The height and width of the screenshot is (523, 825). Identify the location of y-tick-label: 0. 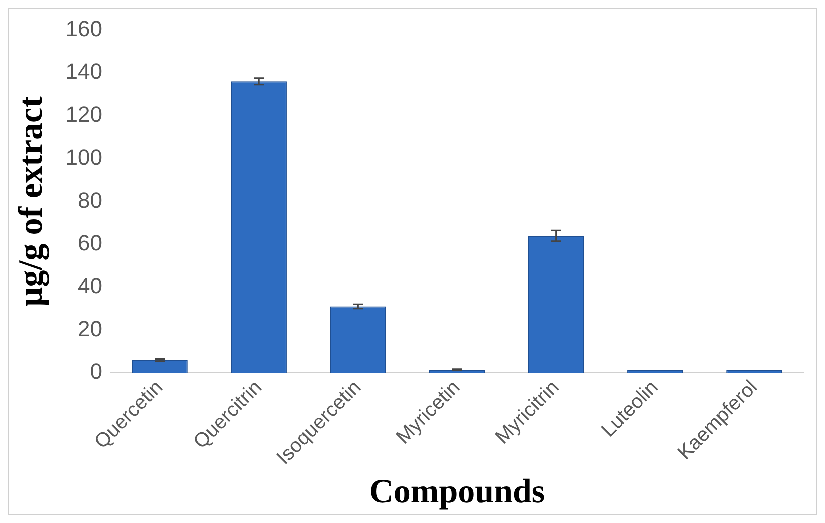
(96, 371).